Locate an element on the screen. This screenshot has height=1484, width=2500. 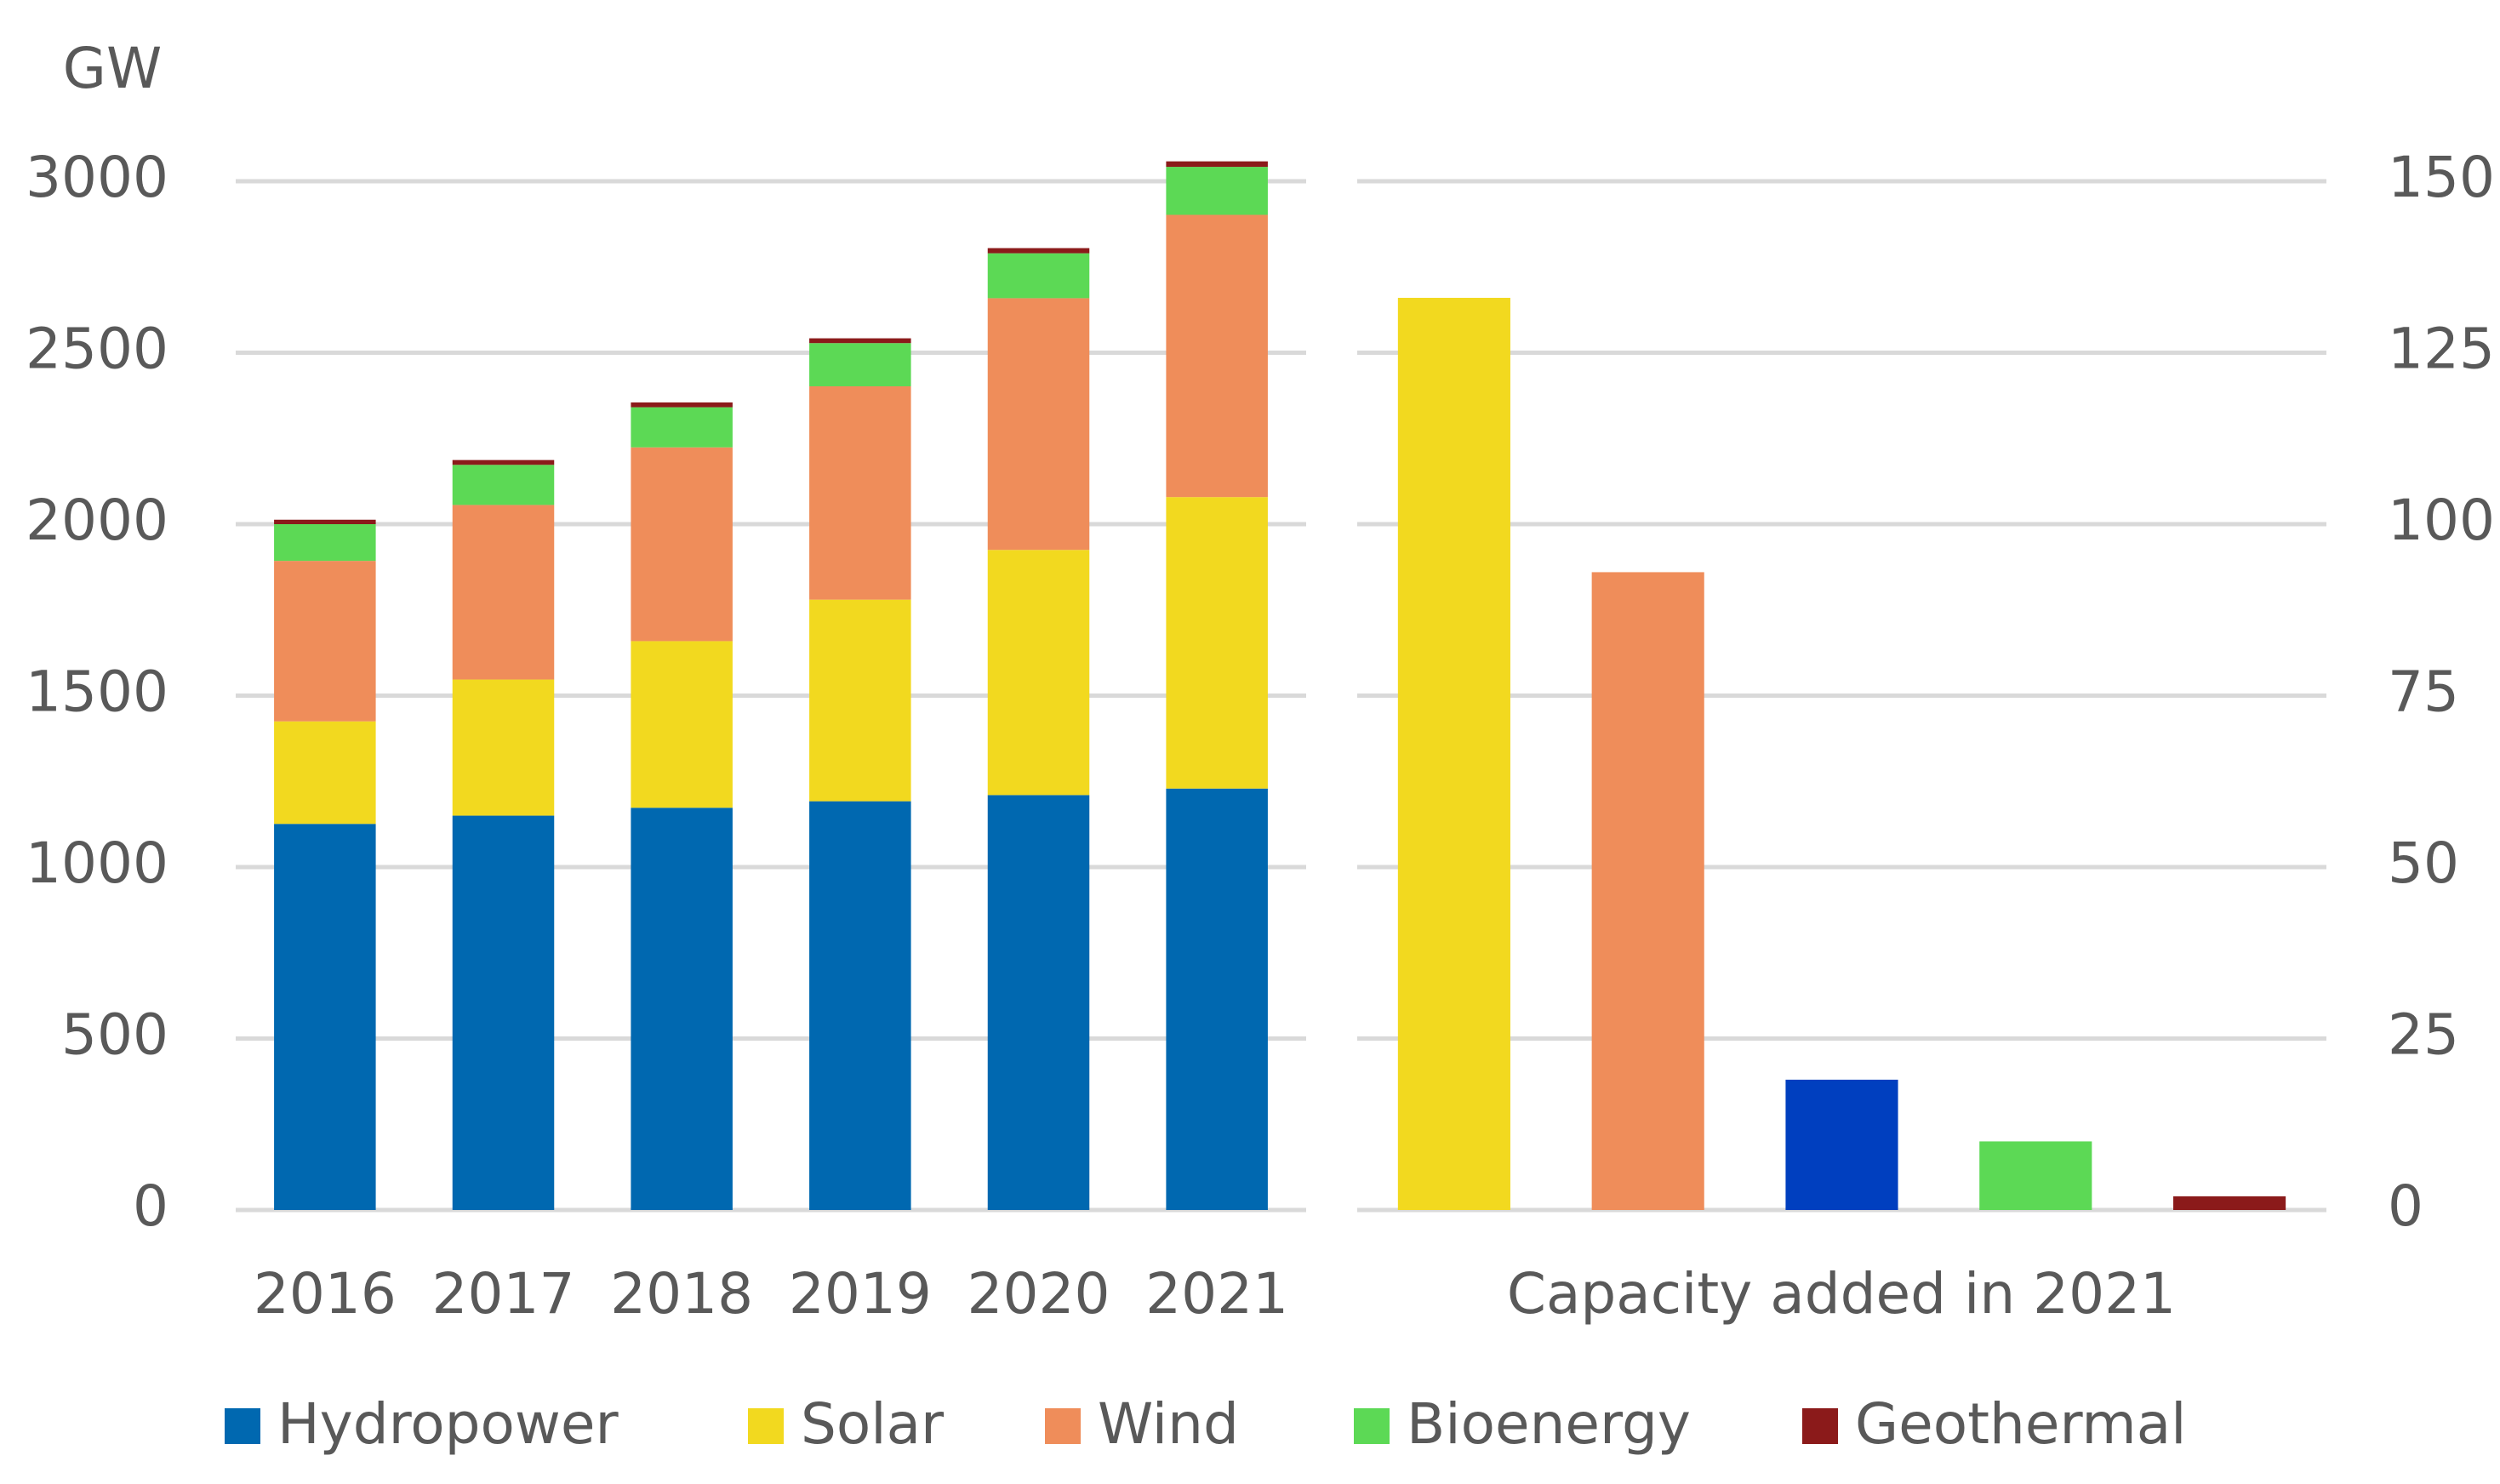
legend-label: Bioenergy is located at coordinates (1549, 1424).